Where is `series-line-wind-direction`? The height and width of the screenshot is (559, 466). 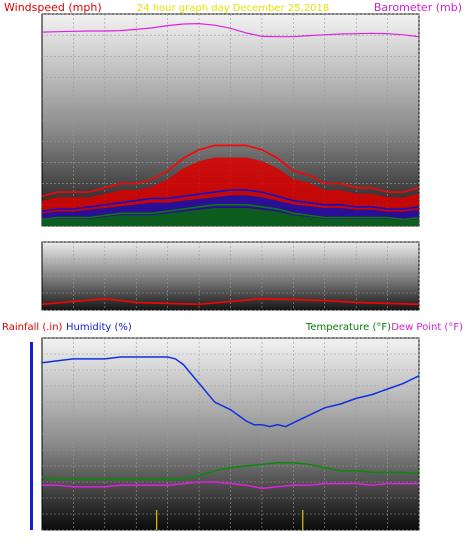 series-line-wind-direction is located at coordinates (230, 301).